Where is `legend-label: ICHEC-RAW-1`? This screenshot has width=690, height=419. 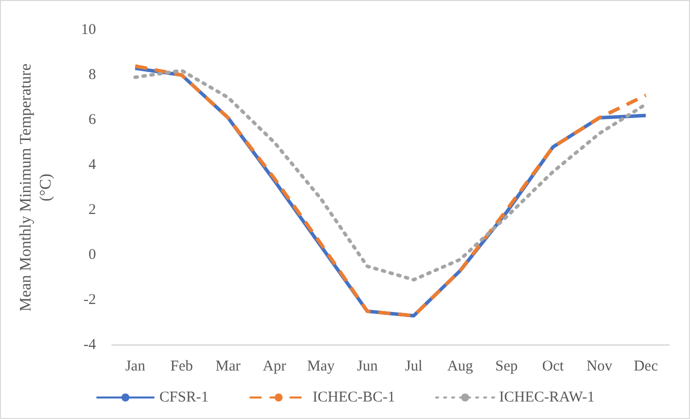 legend-label: ICHEC-RAW-1 is located at coordinates (547, 398).